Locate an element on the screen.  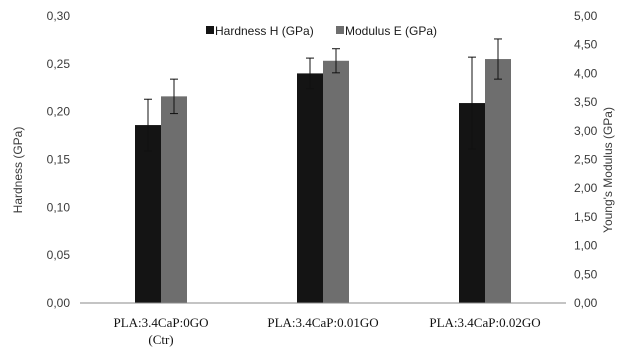
y-tick-label: 0,15 is located at coordinates (59, 160).